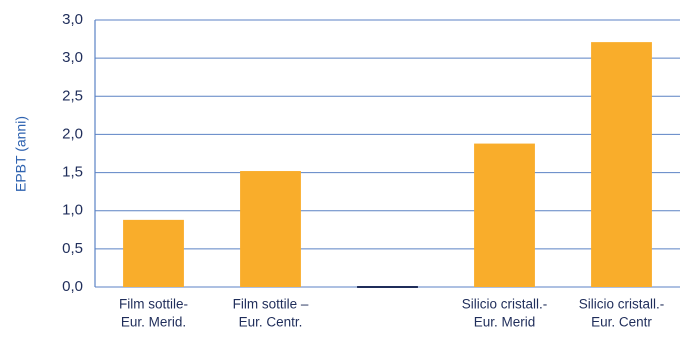 This screenshot has height=343, width=689. I want to click on x-tick-label: Film sottile-, so click(153, 304).